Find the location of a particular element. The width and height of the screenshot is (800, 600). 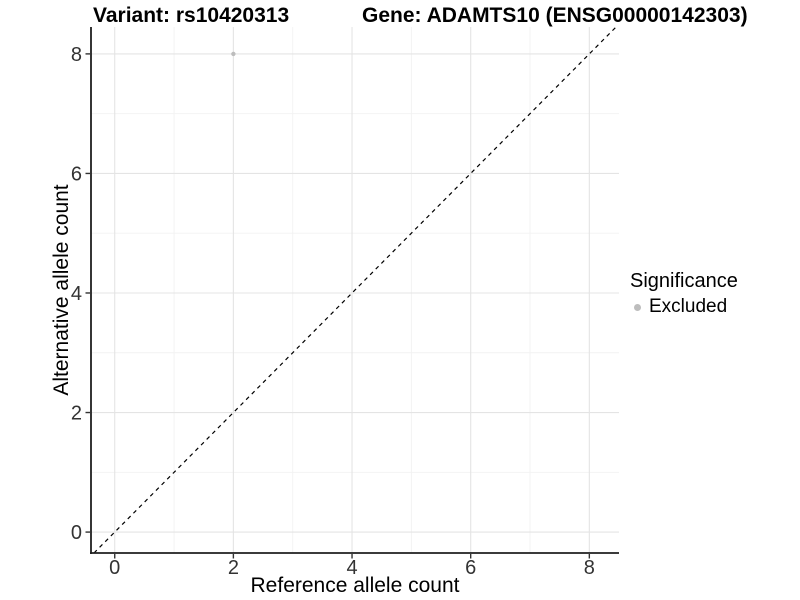

y-tick-label: 2 is located at coordinates (76, 414).